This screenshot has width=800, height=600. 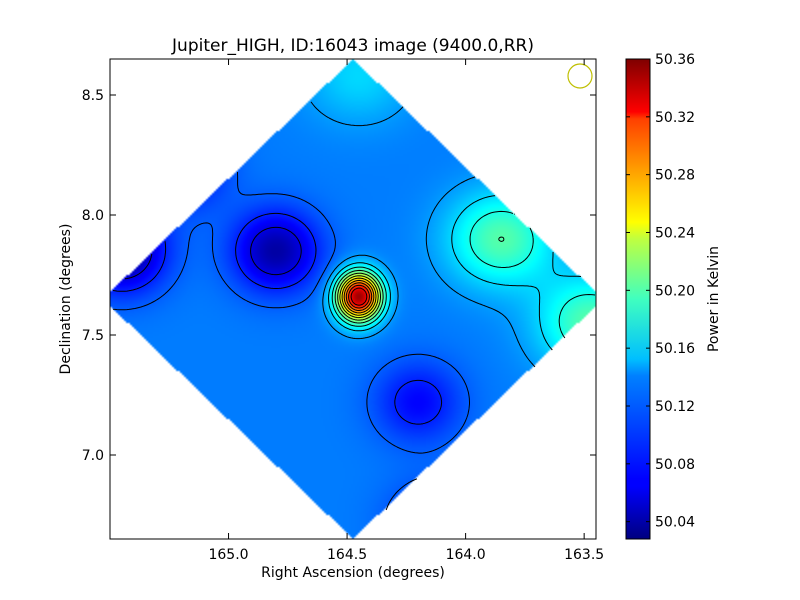 I want to click on colorbar-tick-label: 50.08, so click(x=675, y=465).